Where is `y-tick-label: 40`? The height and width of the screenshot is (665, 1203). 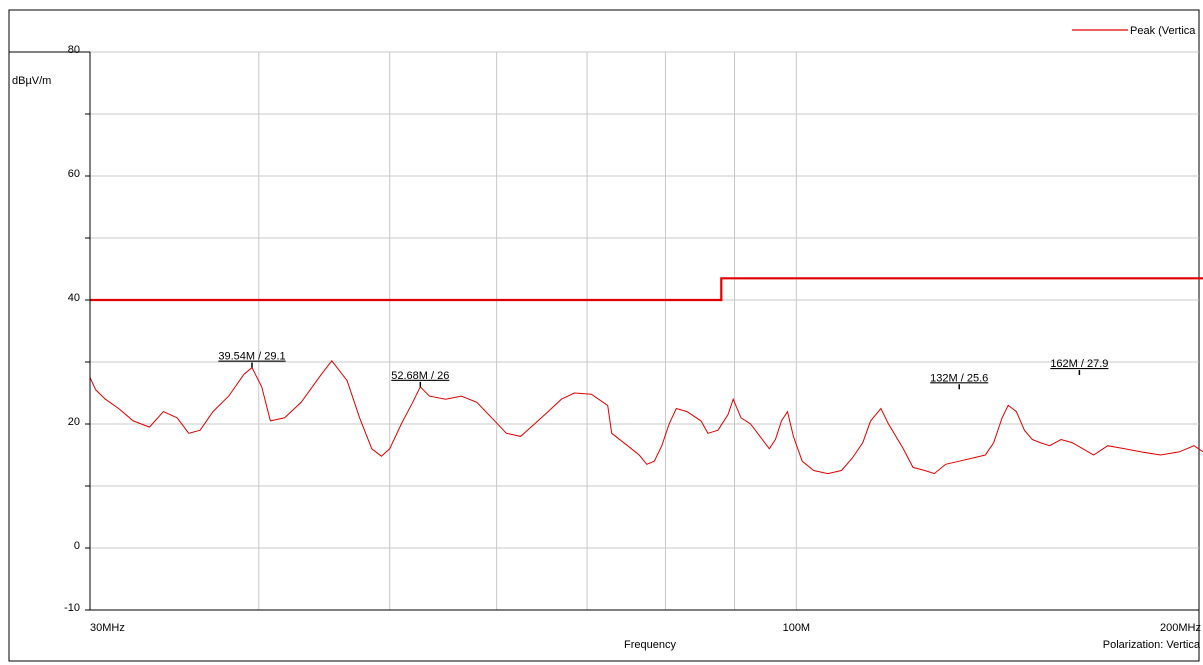 y-tick-label: 40 is located at coordinates (74, 298).